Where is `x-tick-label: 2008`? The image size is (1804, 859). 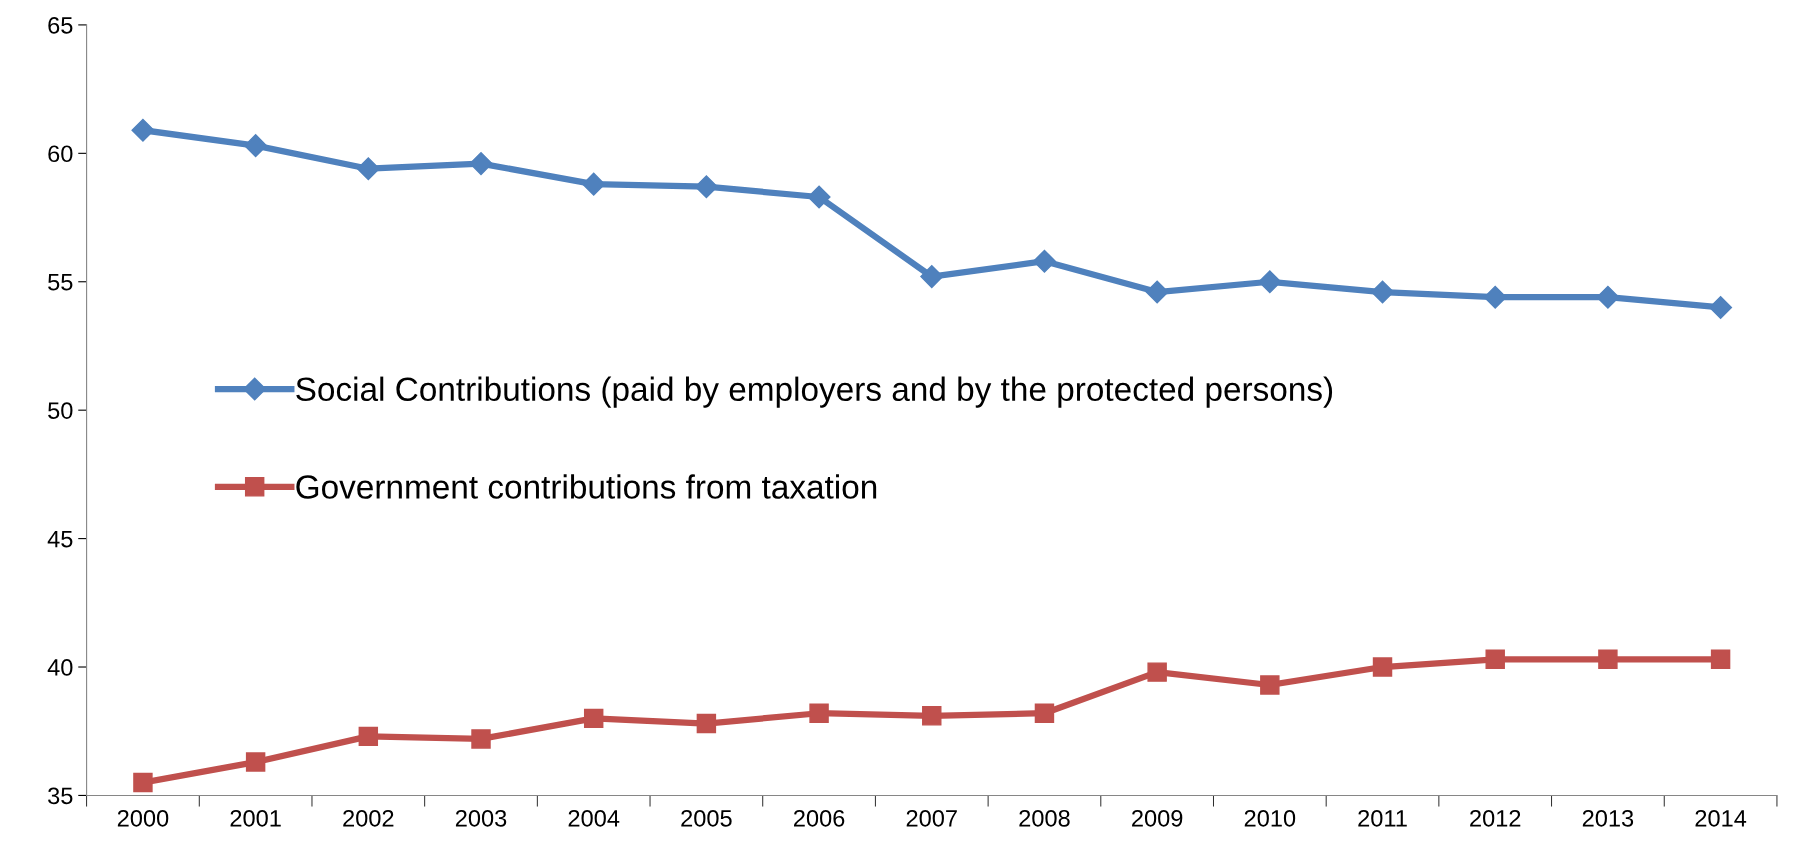 x-tick-label: 2008 is located at coordinates (1044, 818).